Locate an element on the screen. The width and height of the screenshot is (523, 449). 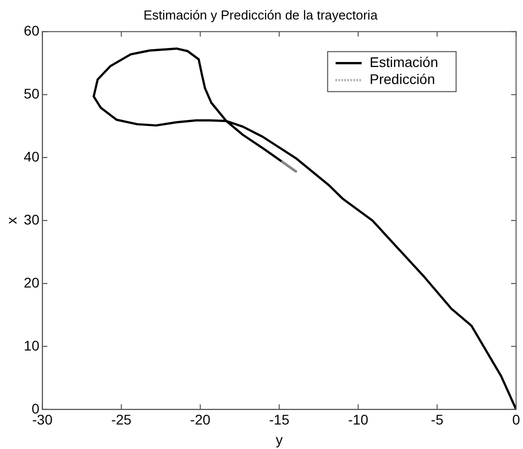
x-tick-label: -20 is located at coordinates (200, 420).